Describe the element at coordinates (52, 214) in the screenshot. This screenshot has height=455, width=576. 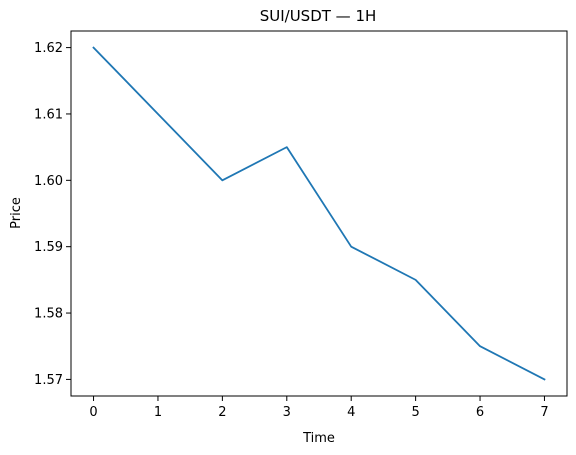
I see `y-axis-ticks: 1.57 1.58 1.59 1.60 1.61 1.62` at that location.